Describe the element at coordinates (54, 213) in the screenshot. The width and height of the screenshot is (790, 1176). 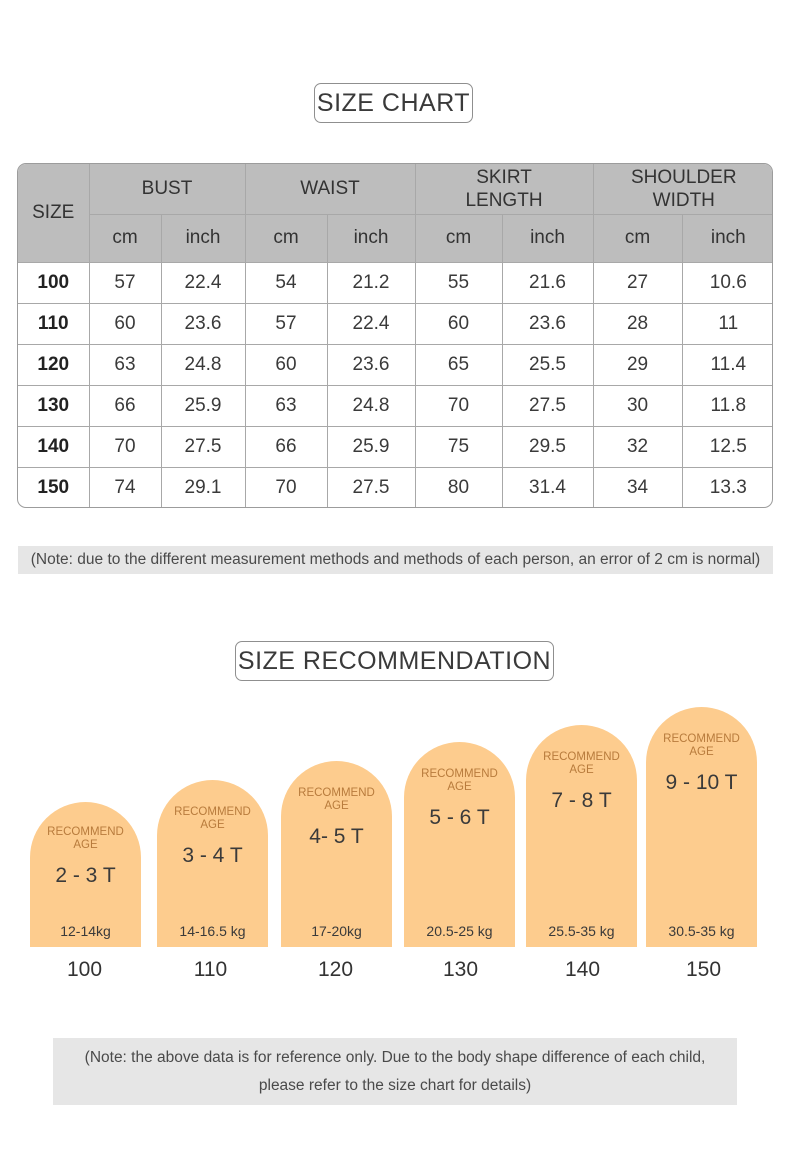
I see `size-column-header: SIZE` at that location.